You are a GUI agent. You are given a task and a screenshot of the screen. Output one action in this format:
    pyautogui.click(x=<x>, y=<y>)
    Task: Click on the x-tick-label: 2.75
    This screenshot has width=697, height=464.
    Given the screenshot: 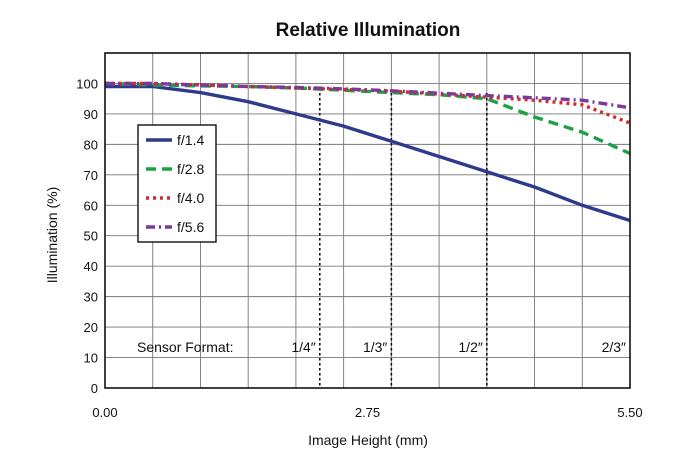 What is the action you would take?
    pyautogui.click(x=367, y=412)
    